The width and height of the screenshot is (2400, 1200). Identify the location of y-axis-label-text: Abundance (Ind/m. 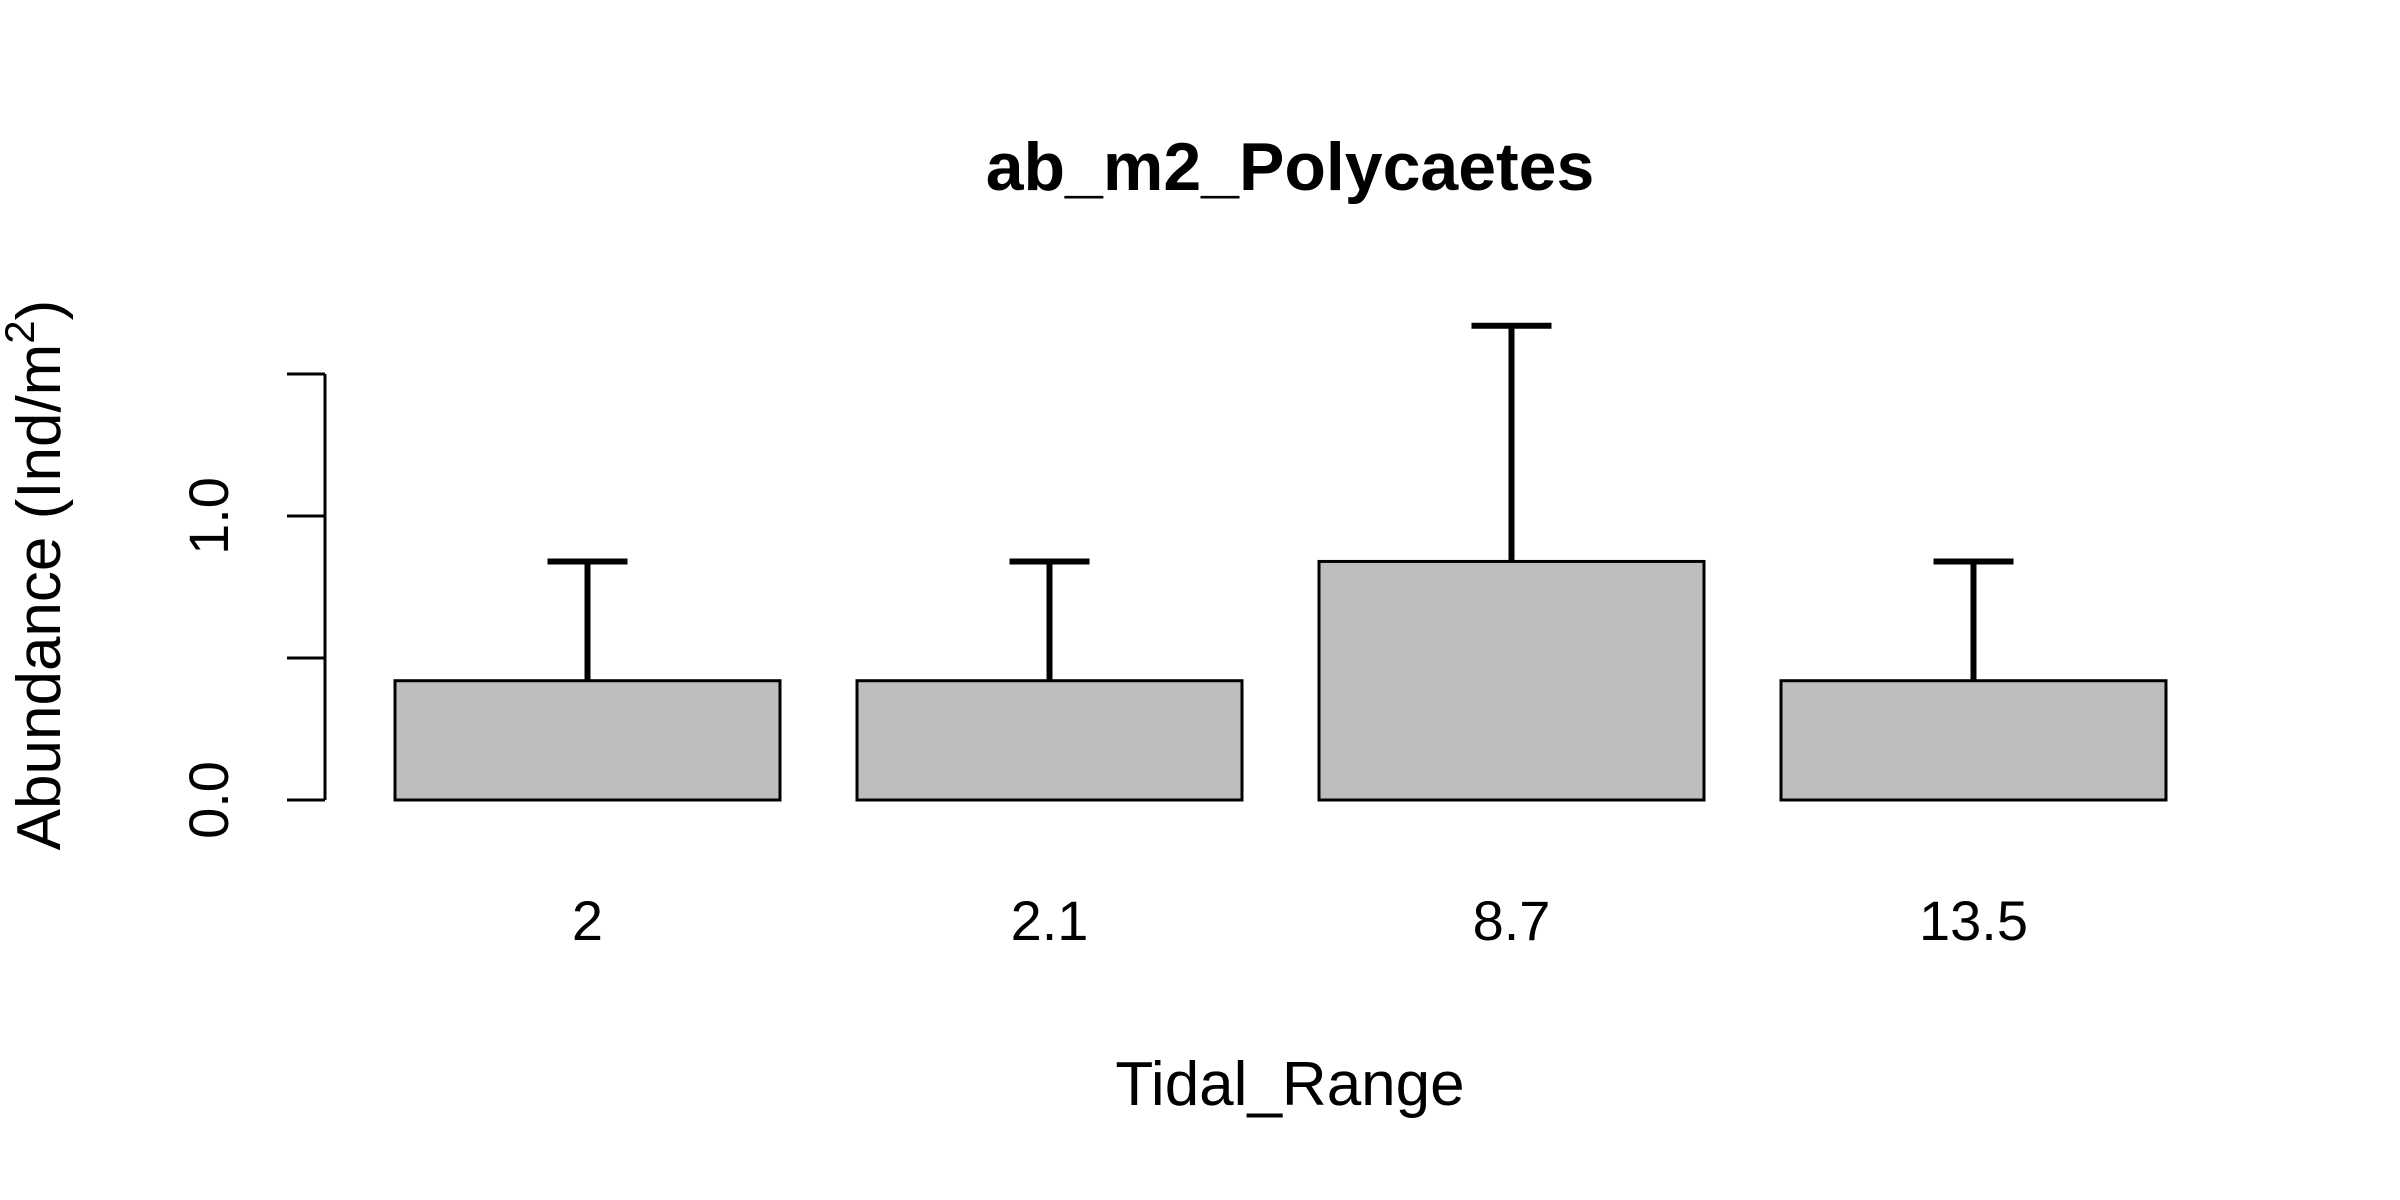
(39, 597).